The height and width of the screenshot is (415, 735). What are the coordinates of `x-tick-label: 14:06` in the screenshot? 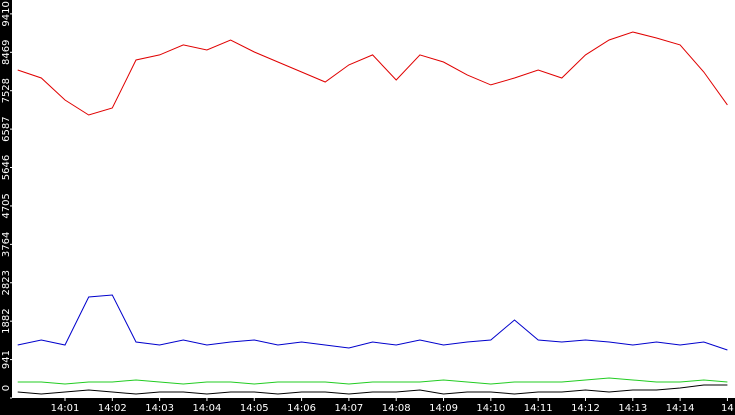 It's located at (301, 408).